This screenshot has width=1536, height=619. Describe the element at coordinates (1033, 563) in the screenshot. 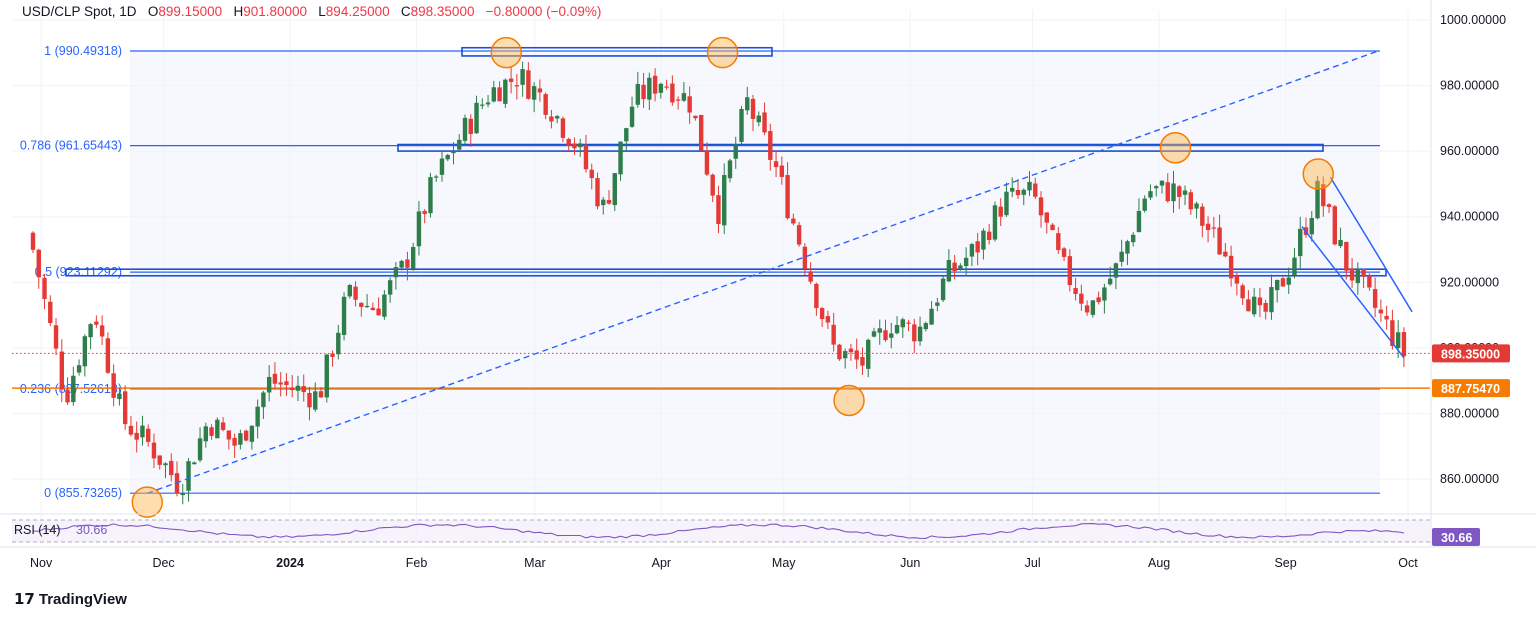

I see `time-tick-label: Jul` at that location.